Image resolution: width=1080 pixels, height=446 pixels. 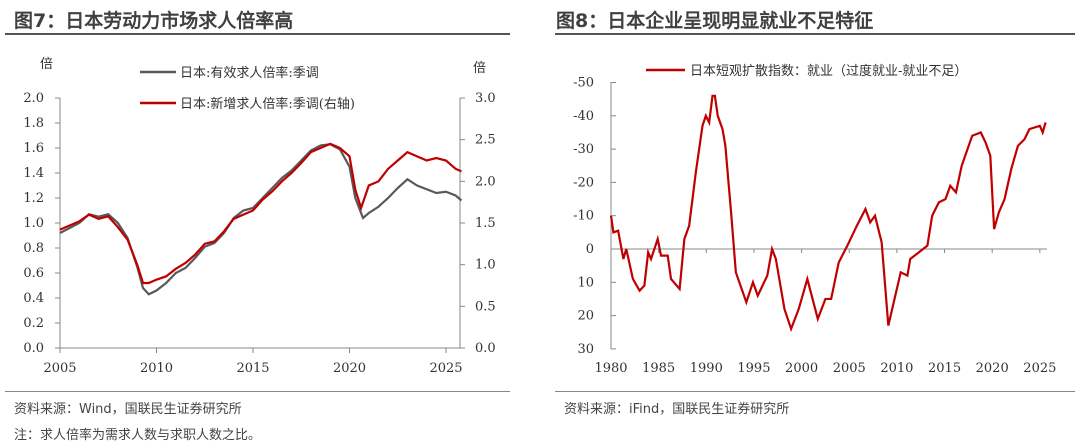 I want to click on chart8-title: 图8：日本企业呈现明显就业不足特征, so click(x=715, y=21).